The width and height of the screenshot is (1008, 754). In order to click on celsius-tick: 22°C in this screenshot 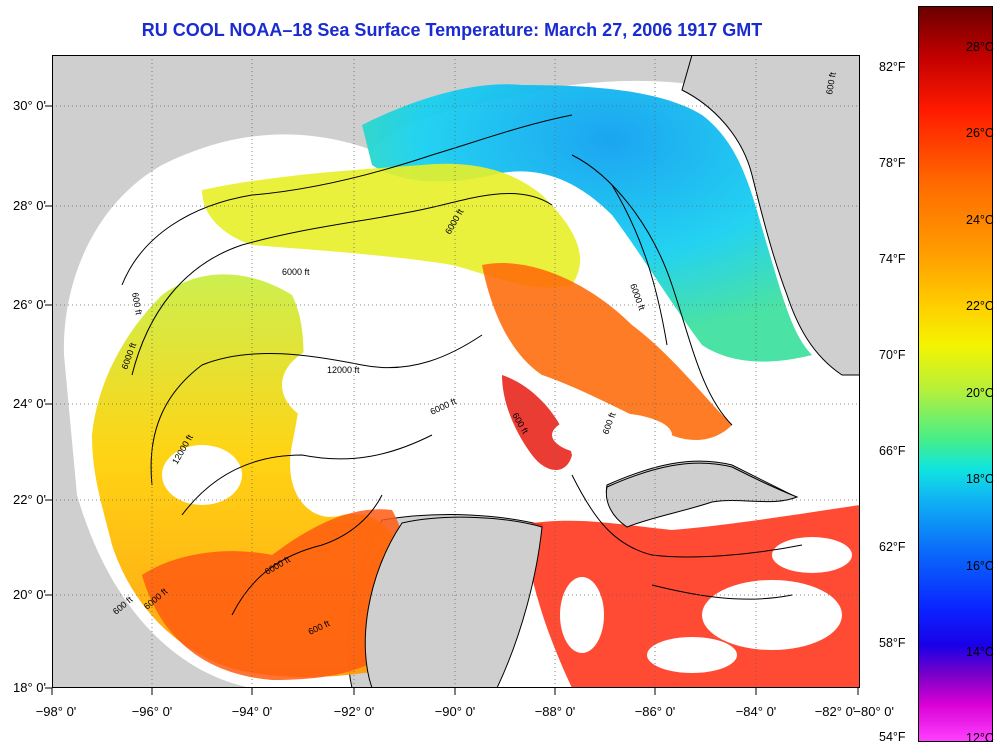, I will do `click(980, 306)`.